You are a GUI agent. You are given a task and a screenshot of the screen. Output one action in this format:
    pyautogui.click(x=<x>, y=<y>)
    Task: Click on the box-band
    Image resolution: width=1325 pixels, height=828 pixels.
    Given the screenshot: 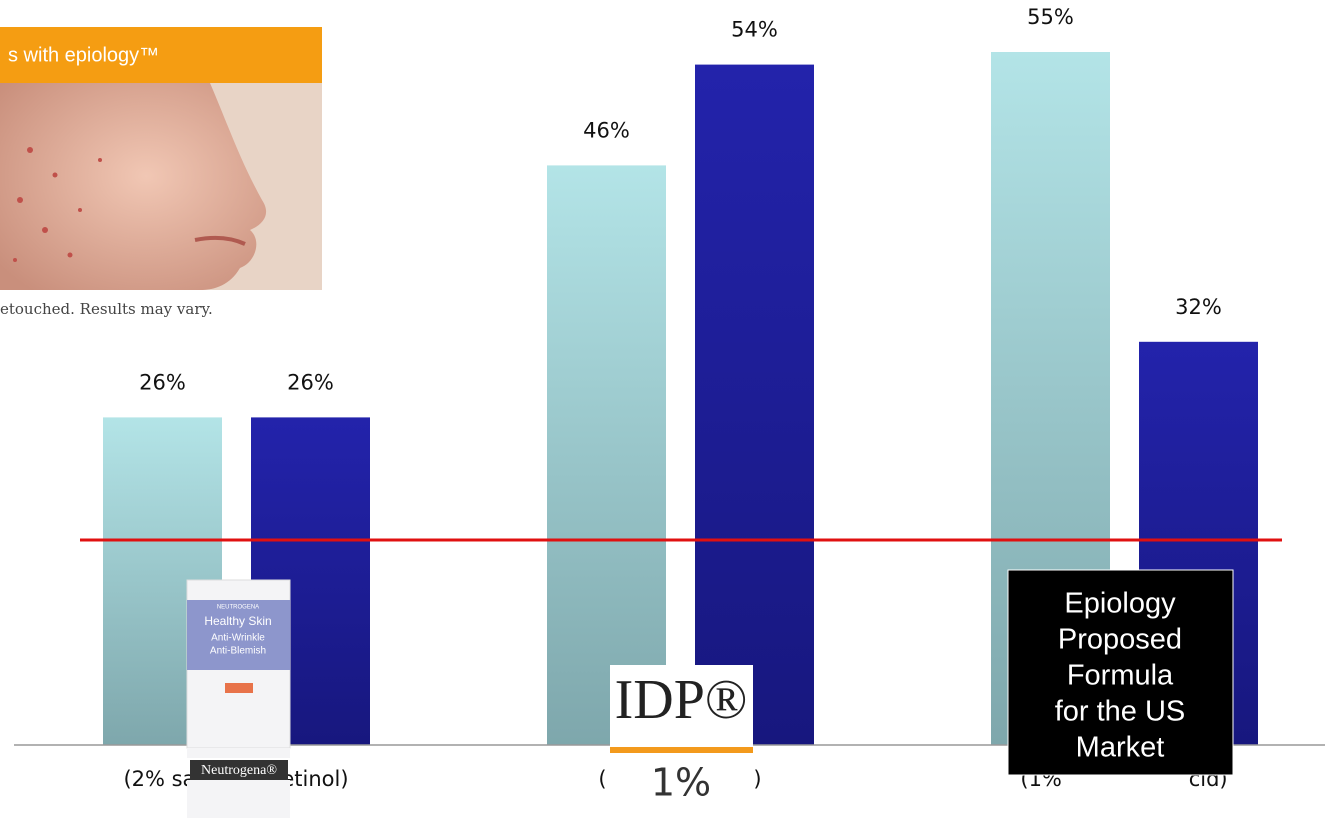 What is the action you would take?
    pyautogui.click(x=238, y=635)
    